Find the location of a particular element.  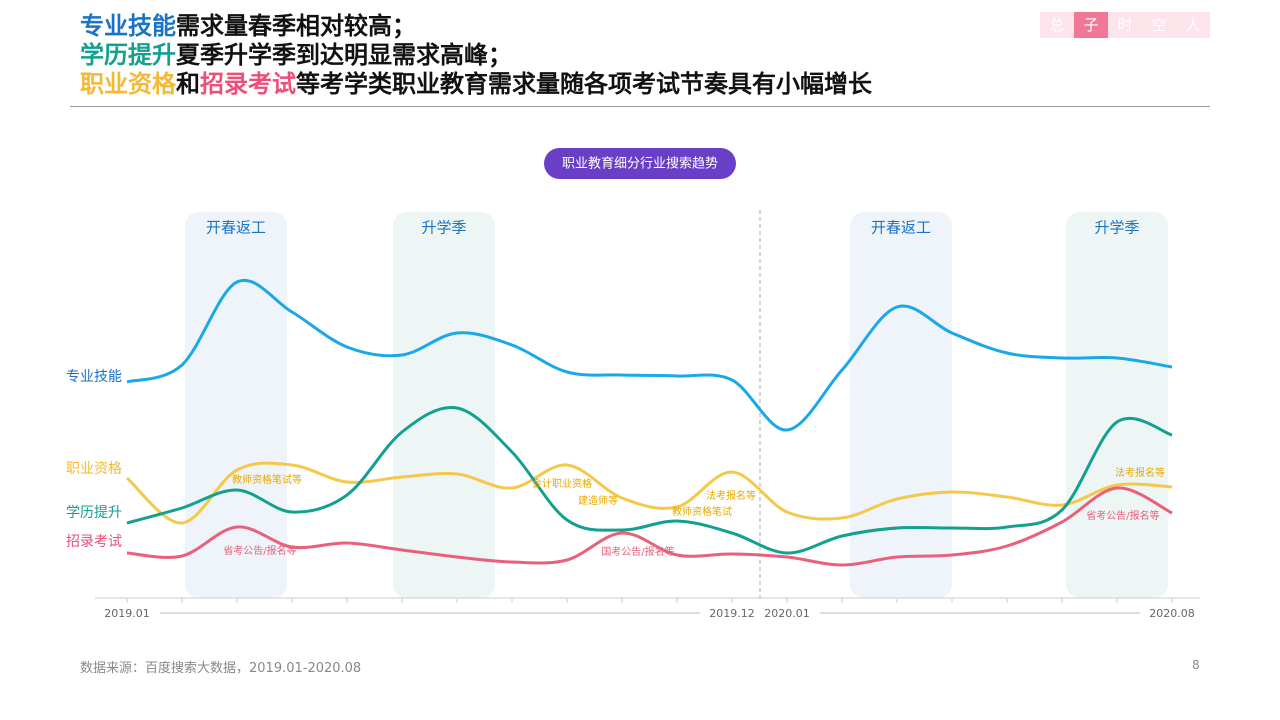

logo-char: 人 is located at coordinates (1193, 25).